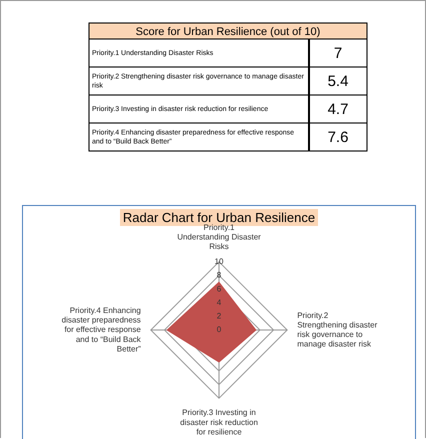 The width and height of the screenshot is (426, 439). I want to click on spoke-label: Priority.4 Enhancing disaster preparedness for effective response and to “Build Back Better”, so click(102, 330).